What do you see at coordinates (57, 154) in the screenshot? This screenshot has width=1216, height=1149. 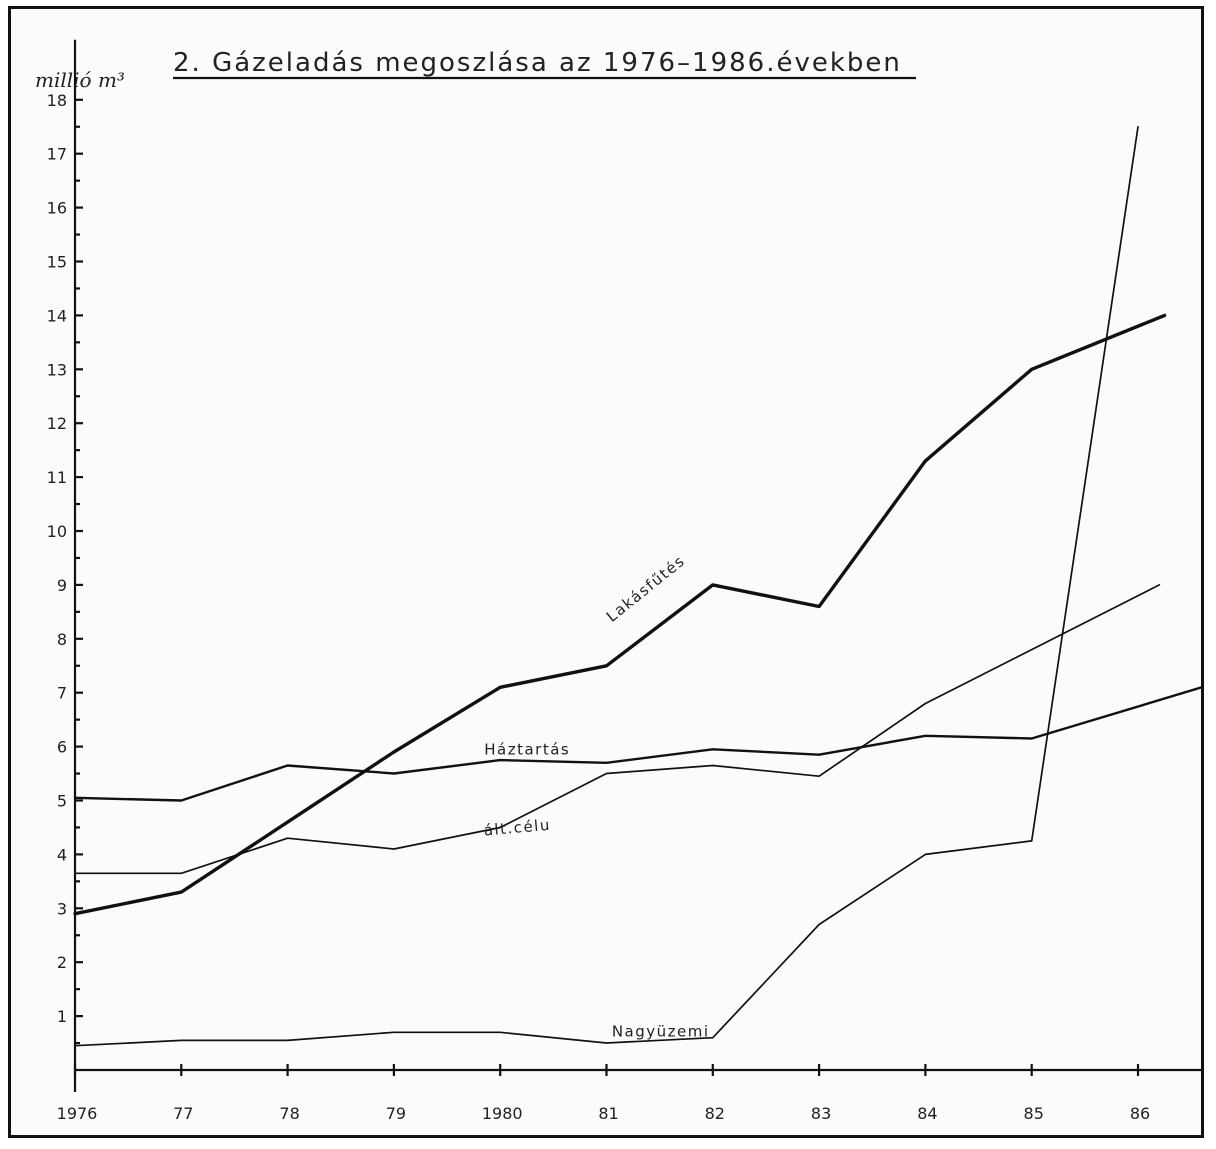 I see `y-tick-label: 17` at bounding box center [57, 154].